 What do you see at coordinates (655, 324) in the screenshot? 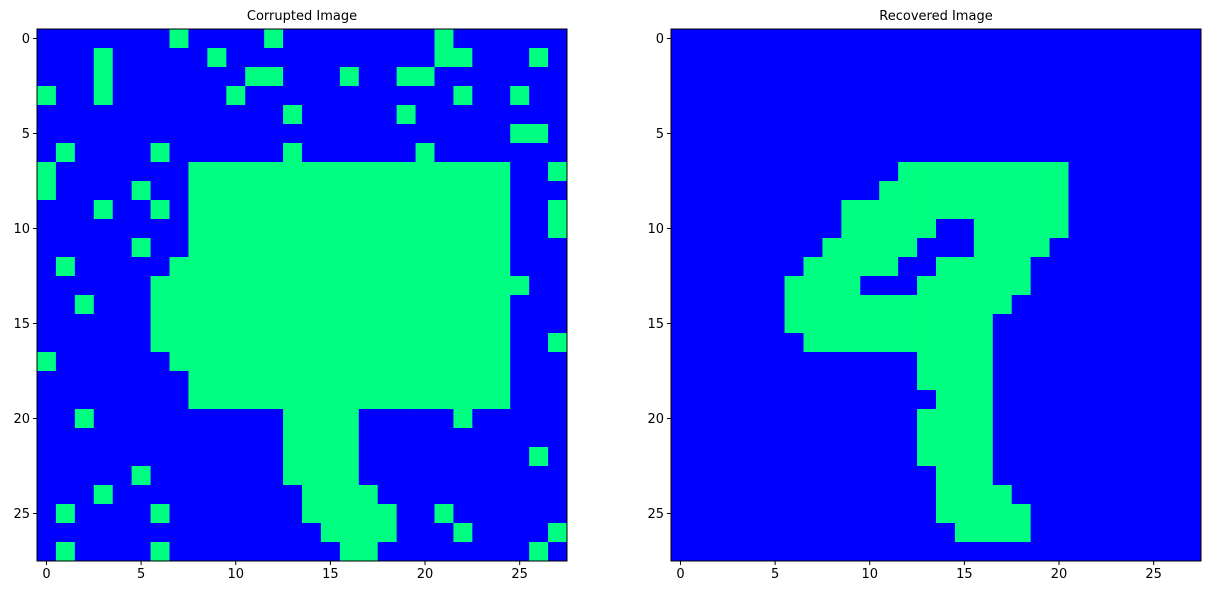
I see `y-tick-label: 15` at bounding box center [655, 324].